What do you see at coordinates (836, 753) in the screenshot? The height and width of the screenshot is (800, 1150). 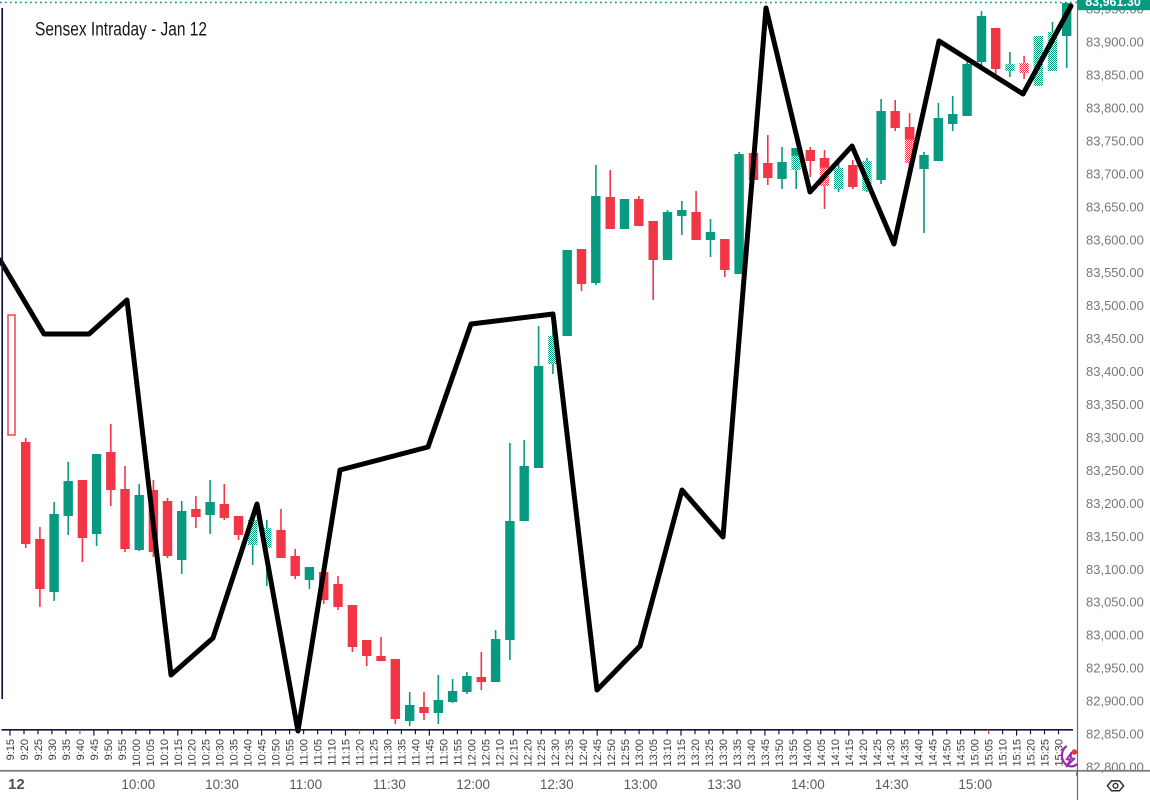 I see `svg-text: 14:10` at bounding box center [836, 753].